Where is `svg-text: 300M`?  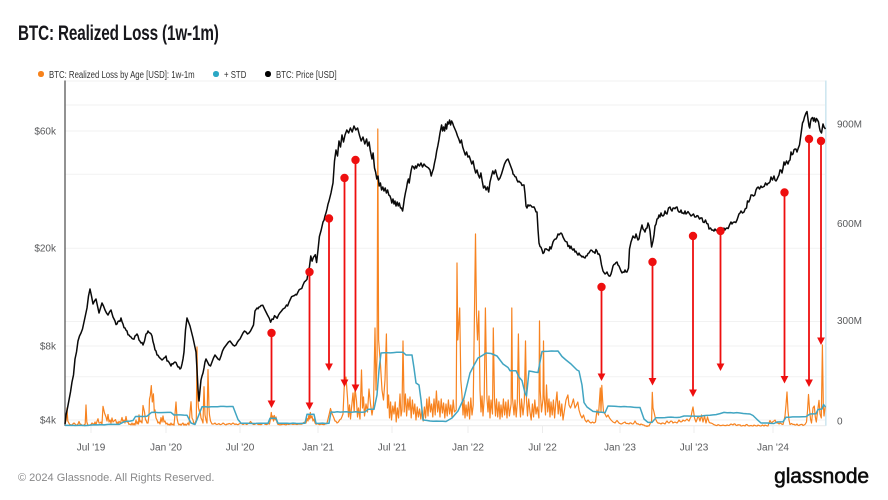 svg-text: 300M is located at coordinates (849, 321).